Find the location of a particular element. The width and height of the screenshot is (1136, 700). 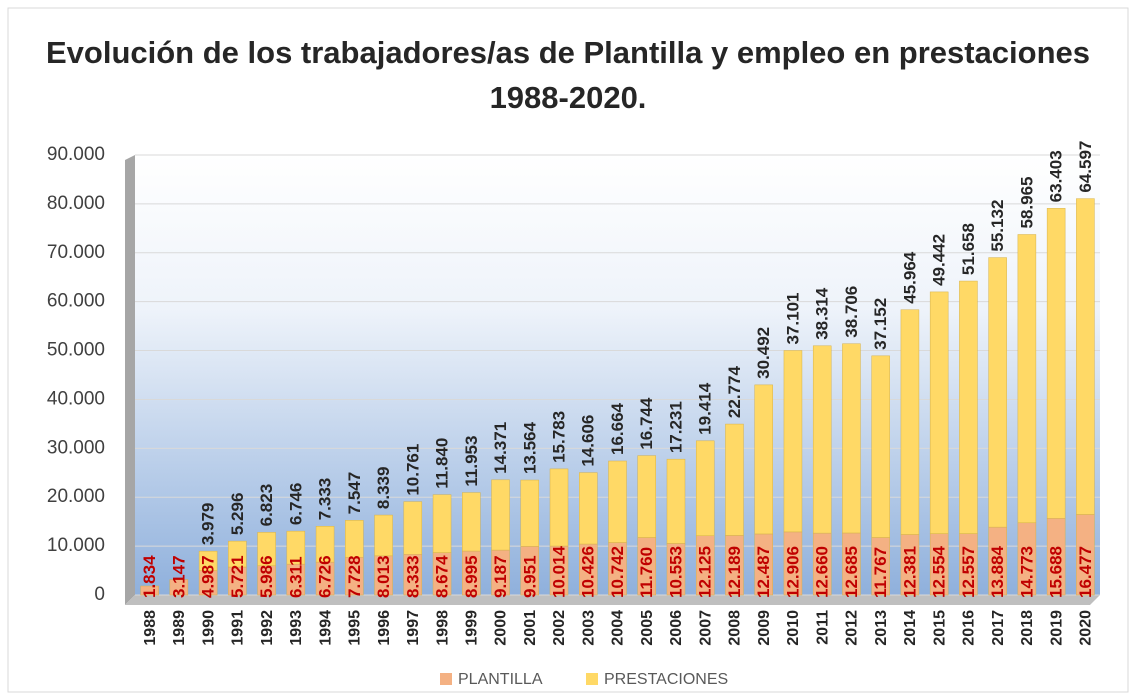

legend-label: PLANTILLA is located at coordinates (500, 679).